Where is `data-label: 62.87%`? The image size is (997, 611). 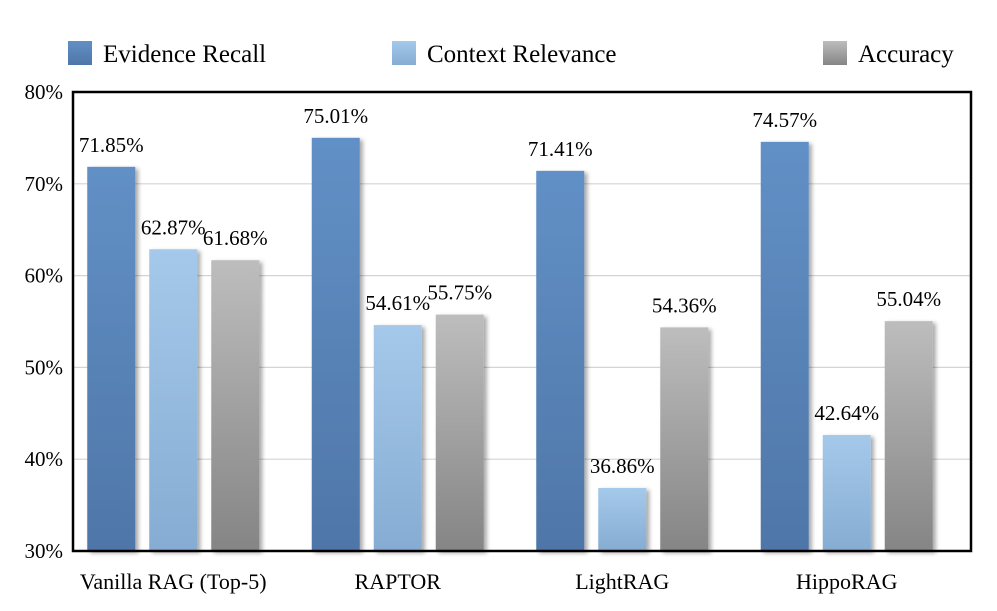
data-label: 62.87% is located at coordinates (173, 227).